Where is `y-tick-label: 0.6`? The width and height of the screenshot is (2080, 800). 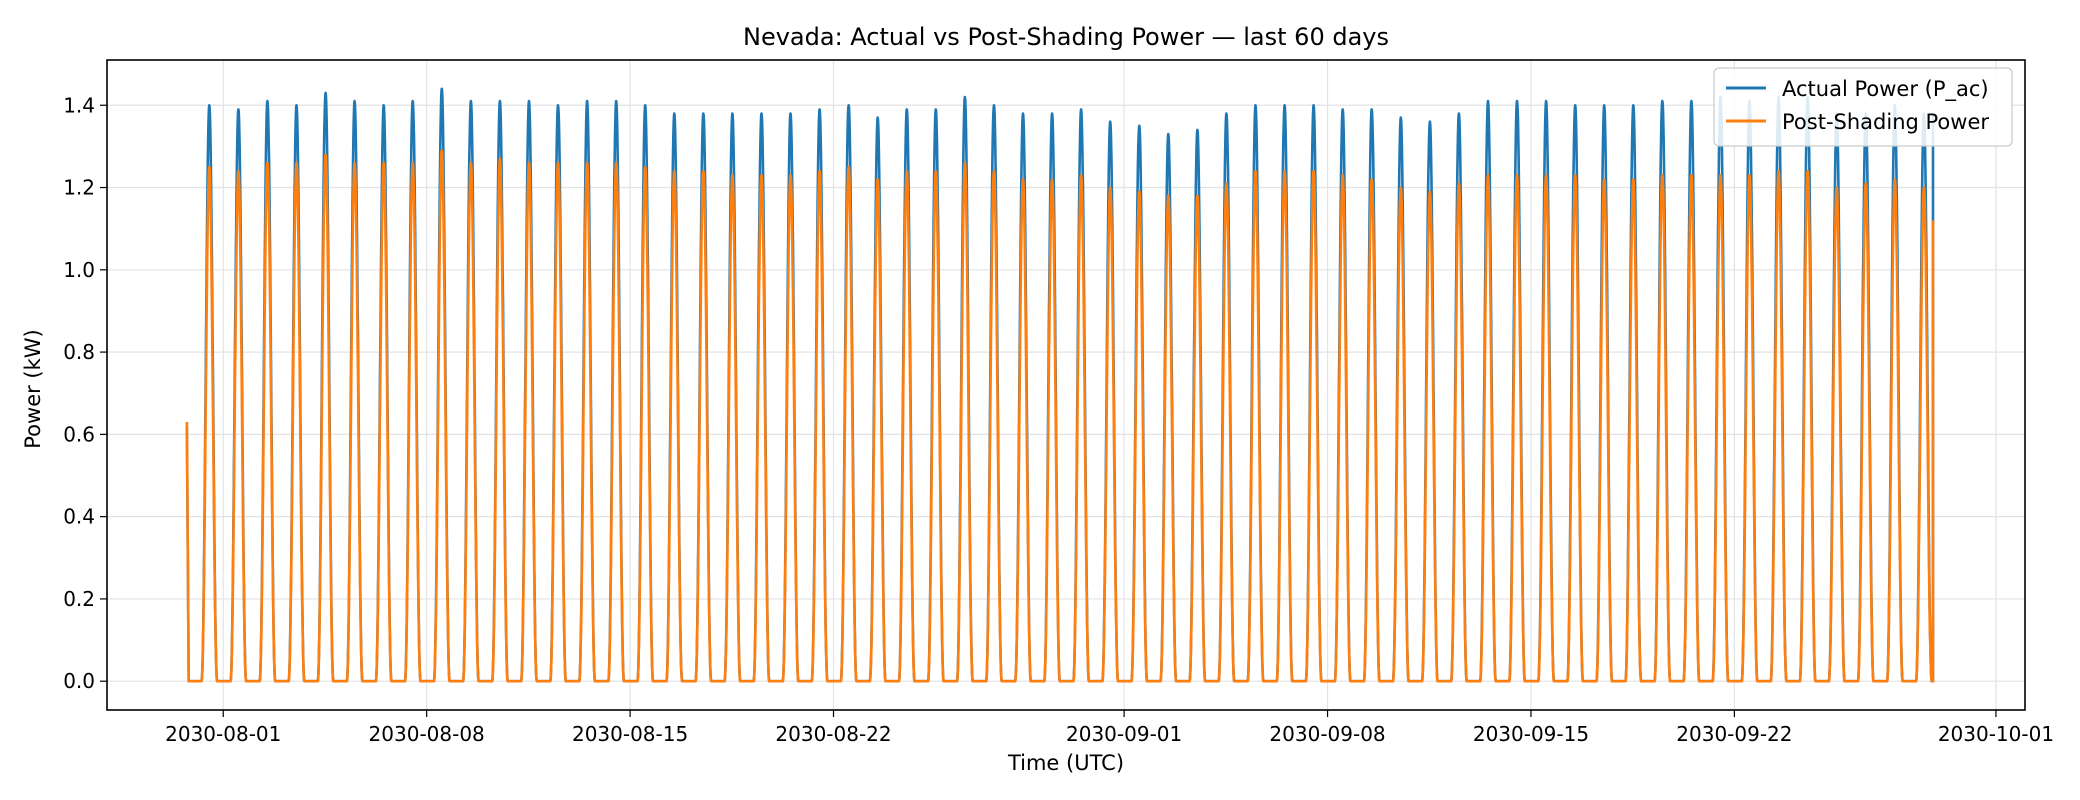 y-tick-label: 0.6 is located at coordinates (79, 434).